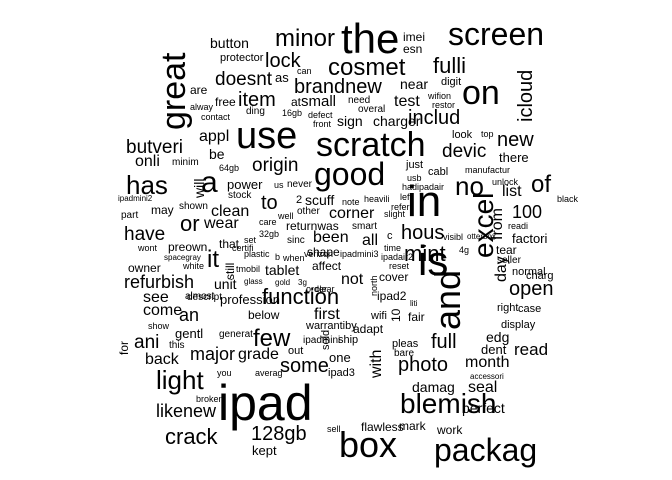  Describe the element at coordinates (368, 329) in the screenshot. I see `word: adapt` at that location.